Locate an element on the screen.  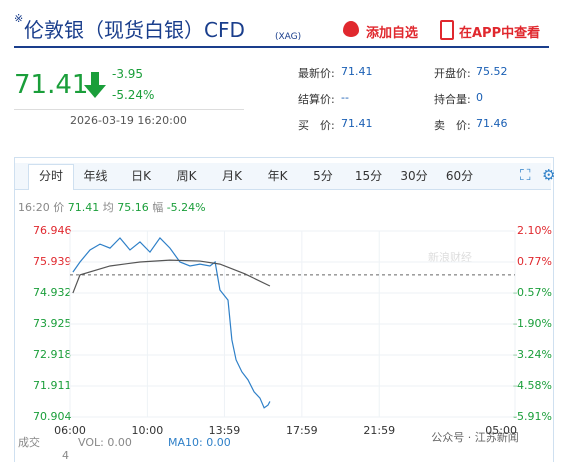
quote-time: 2026-03-19 16:20:00 is located at coordinates (128, 120).